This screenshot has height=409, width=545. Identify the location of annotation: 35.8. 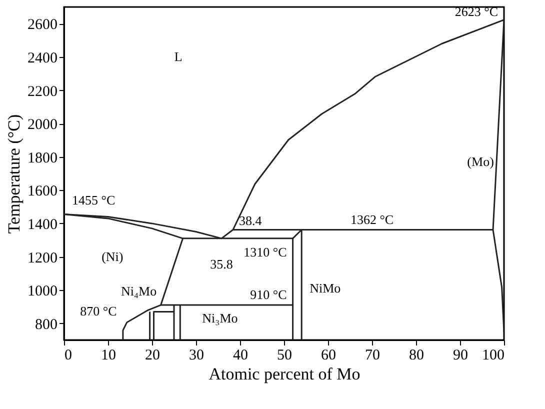
(221, 264).